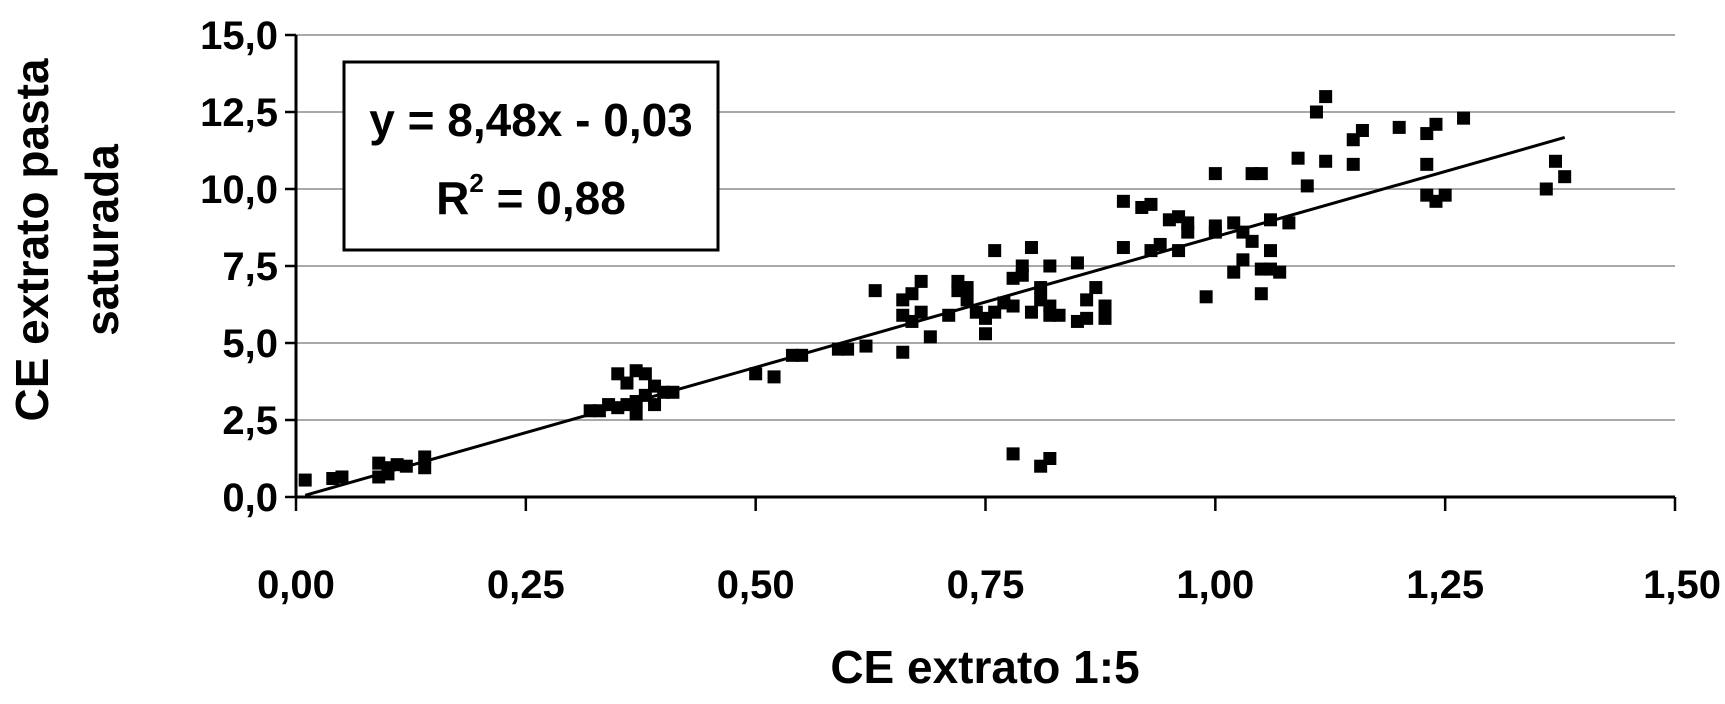 This screenshot has height=704, width=1725. Describe the element at coordinates (1215, 585) in the screenshot. I see `x-tick-label: 1,00` at that location.